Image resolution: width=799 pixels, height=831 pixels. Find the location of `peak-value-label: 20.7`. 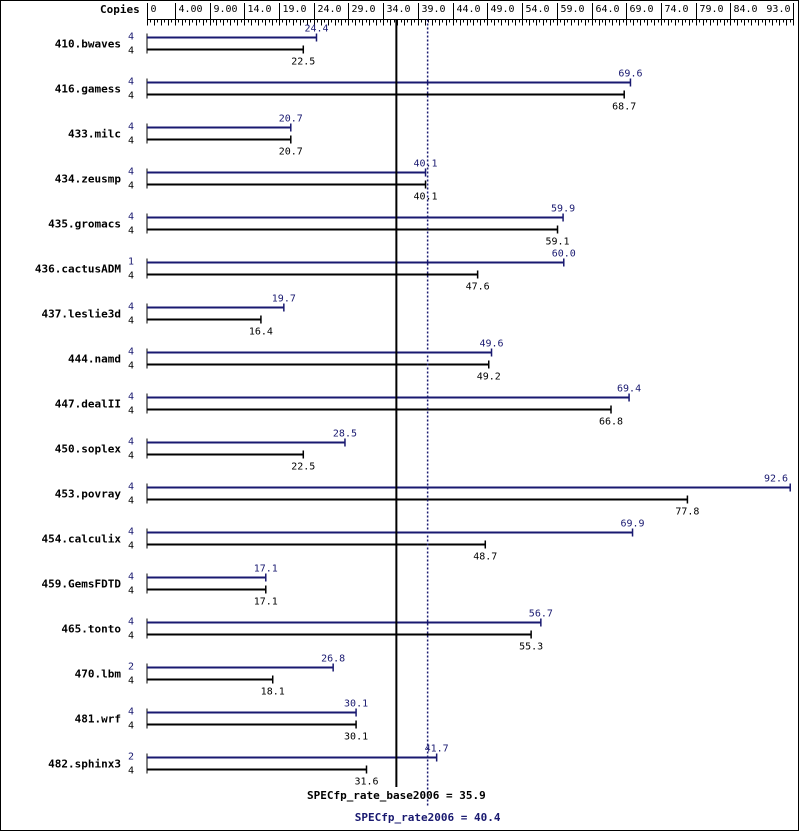

peak-value-label: 20.7 is located at coordinates (291, 119).